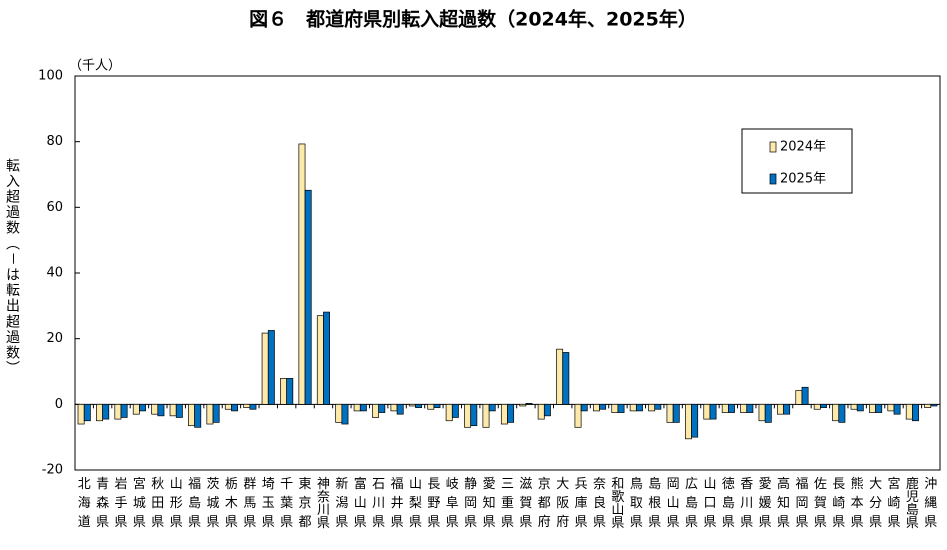  What do you see at coordinates (54, 273) in the screenshot?
I see `y-tick-label: 40` at bounding box center [54, 273].